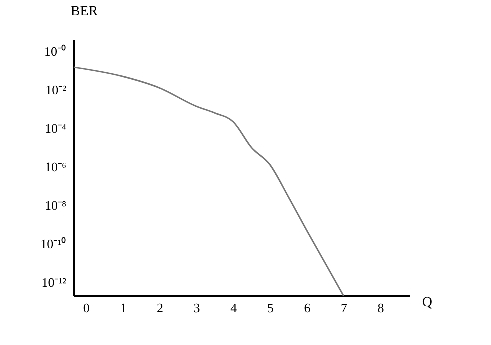 The height and width of the screenshot is (345, 491). Describe the element at coordinates (55, 167) in the screenshot. I see `y-tick-label: 10⁻⁶` at that location.